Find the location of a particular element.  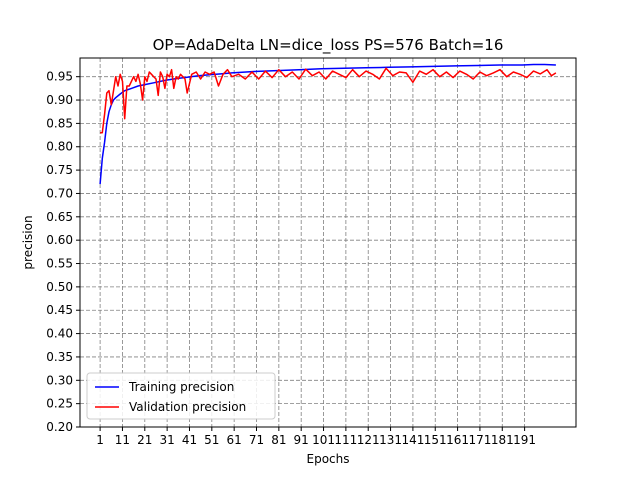

legend-box is located at coordinates (181, 396).